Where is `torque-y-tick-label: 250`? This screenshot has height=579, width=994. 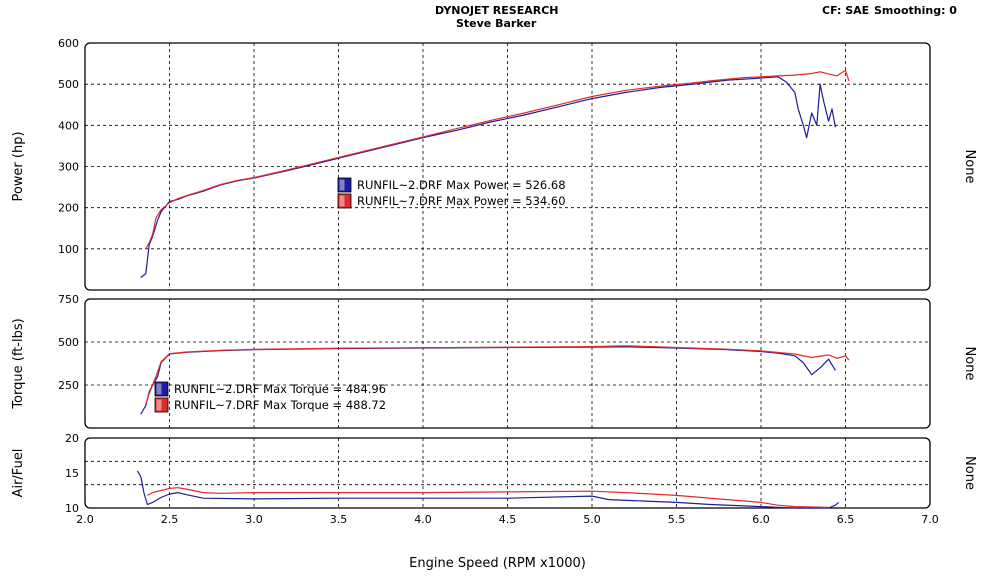 torque-y-tick-label: 250 is located at coordinates (68, 385).